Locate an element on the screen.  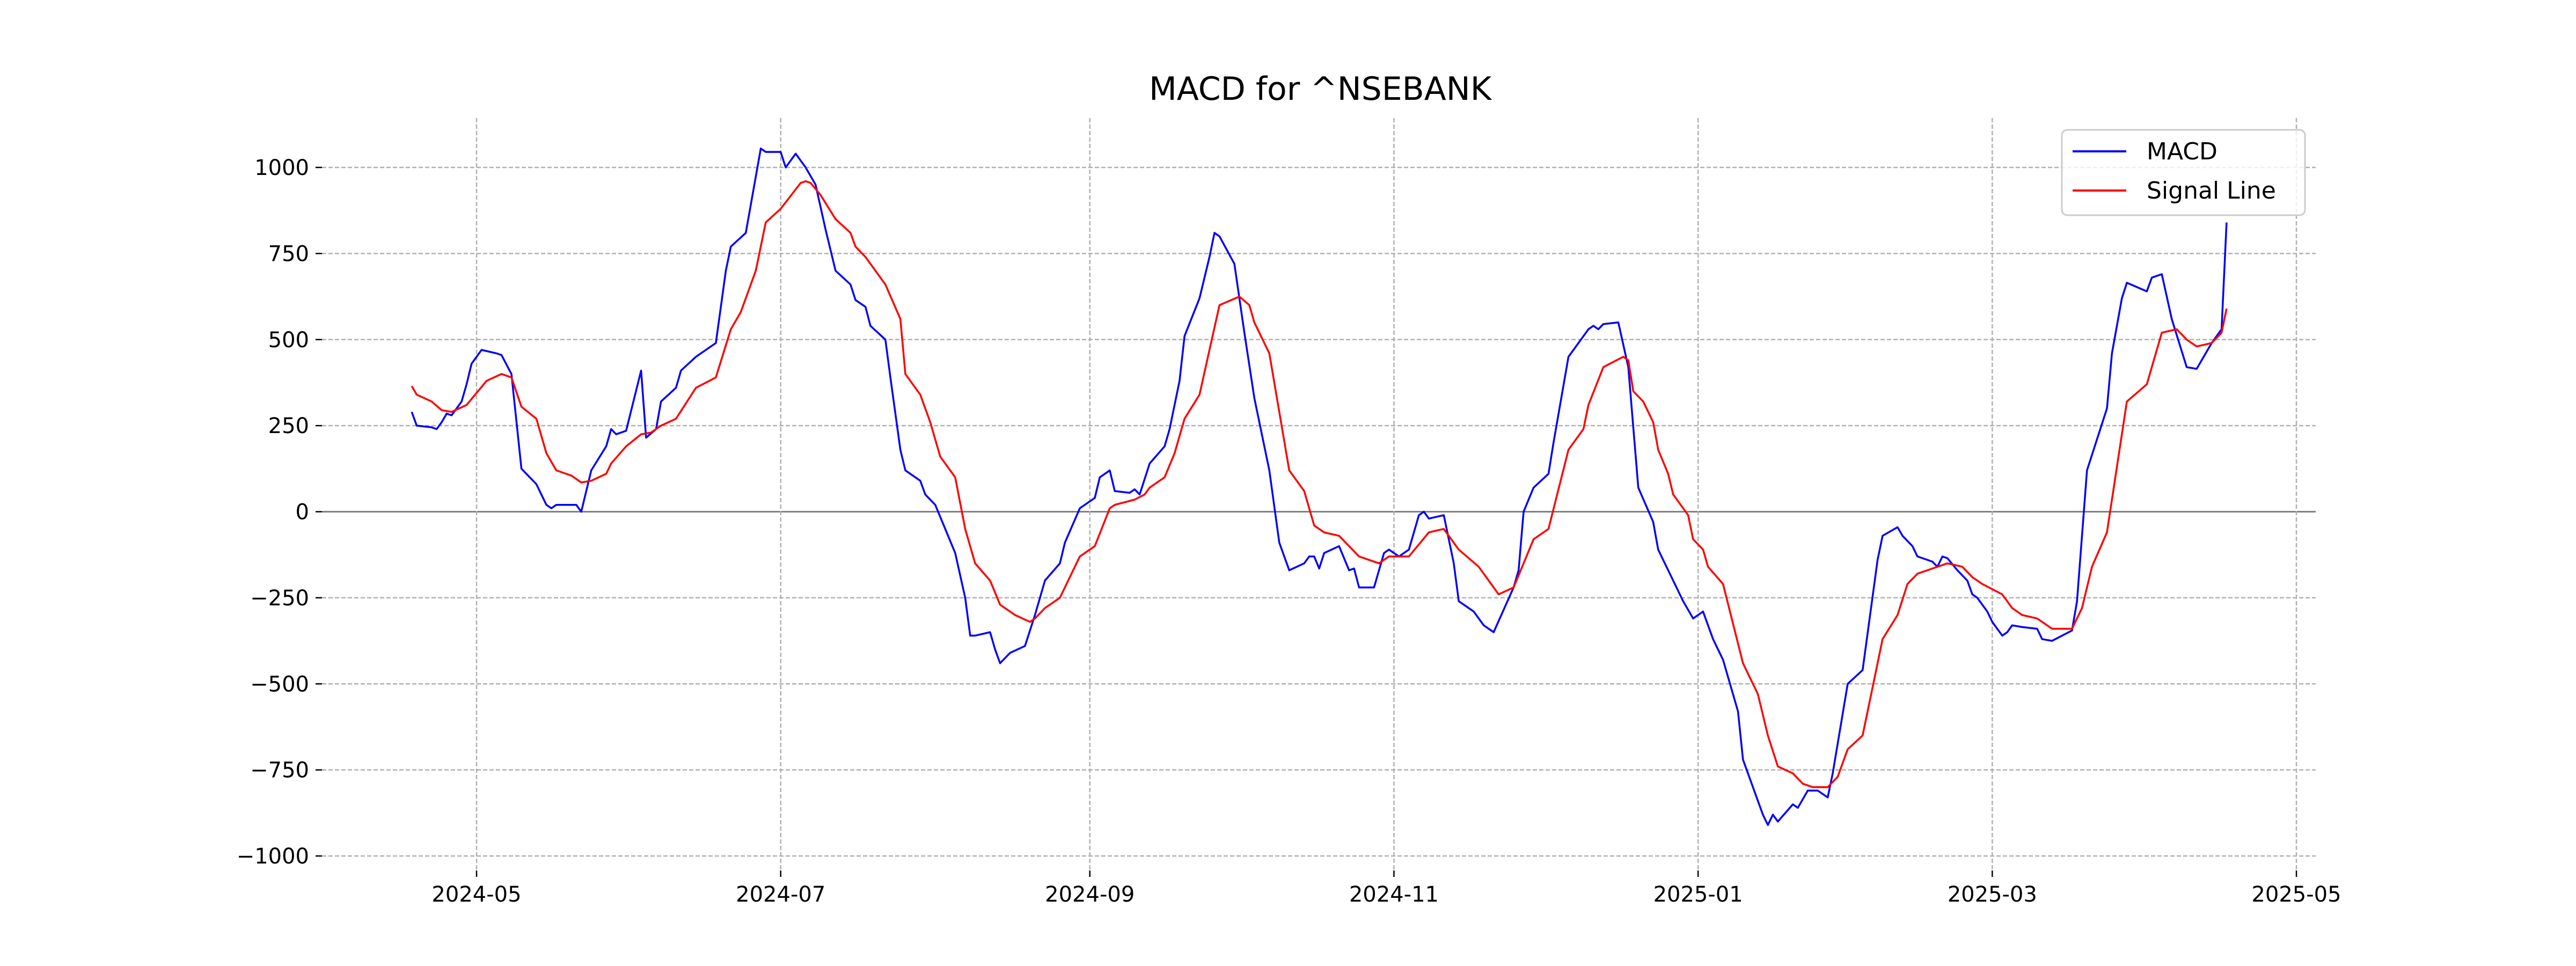
y-tick-label: −1000 is located at coordinates (273, 856).